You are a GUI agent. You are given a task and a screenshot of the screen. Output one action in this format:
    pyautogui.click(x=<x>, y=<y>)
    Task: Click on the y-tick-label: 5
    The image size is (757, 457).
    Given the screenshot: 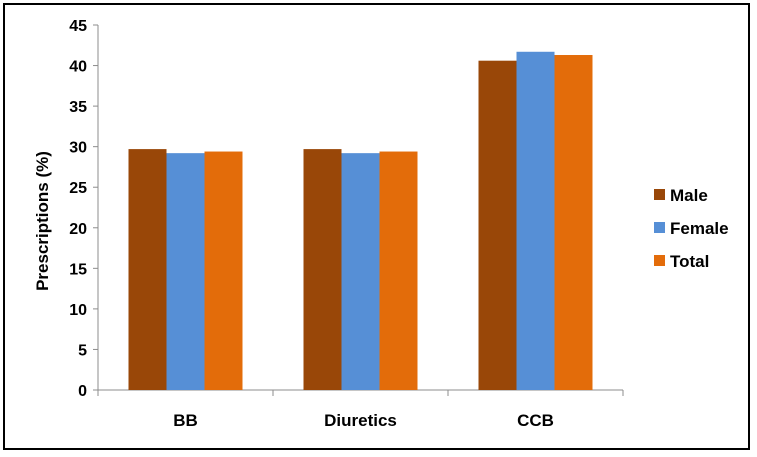 What is the action you would take?
    pyautogui.click(x=82, y=350)
    